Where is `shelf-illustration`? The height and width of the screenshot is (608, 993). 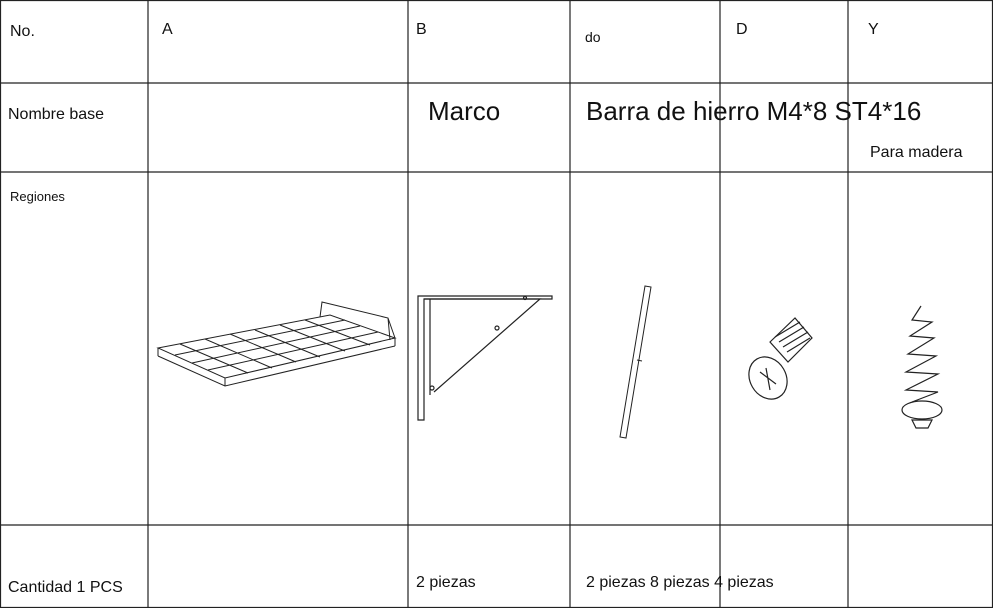 shelf-illustration is located at coordinates (276, 344).